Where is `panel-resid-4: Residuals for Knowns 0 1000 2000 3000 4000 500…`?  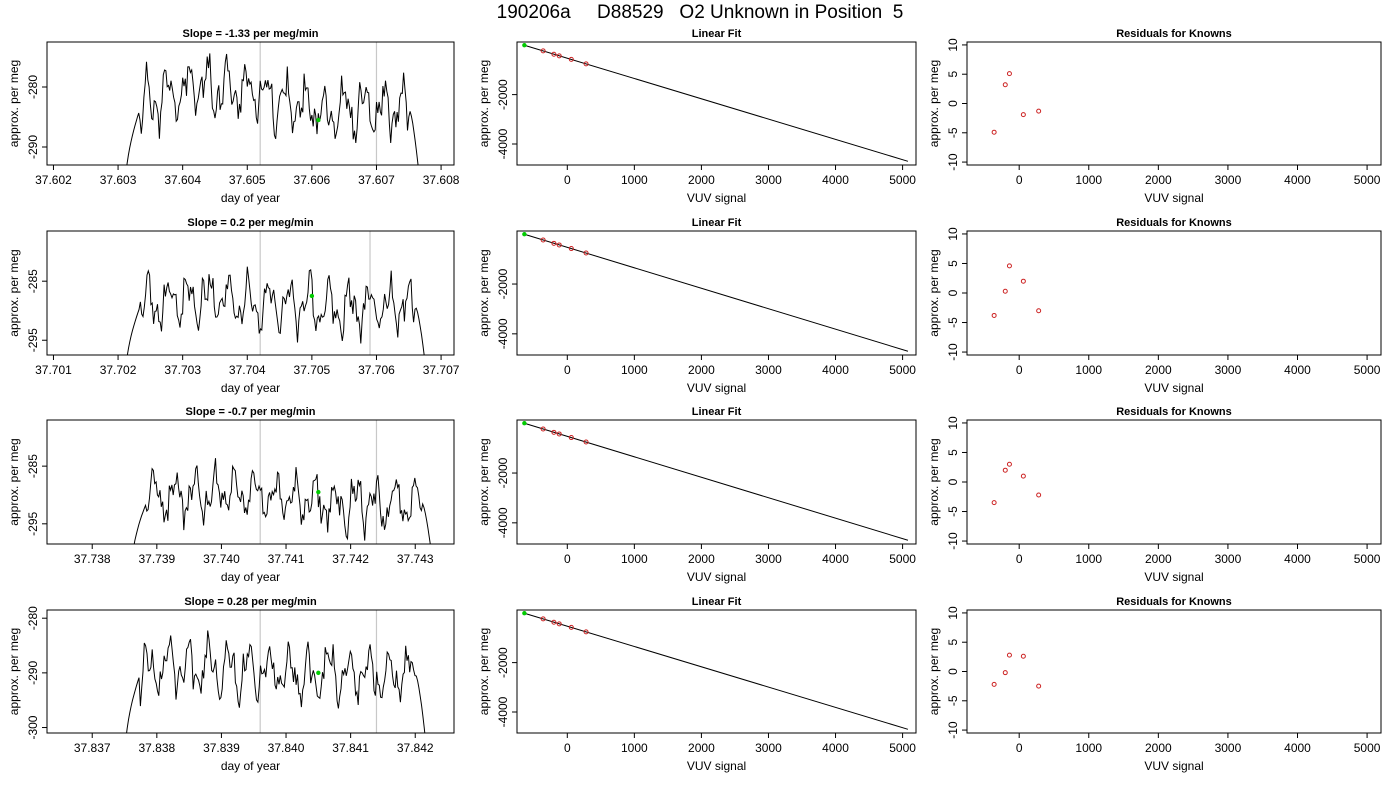
panel-resid-4: Residuals for Knowns 0 1000 2000 3000 4000 500… is located at coordinates (1154, 684).